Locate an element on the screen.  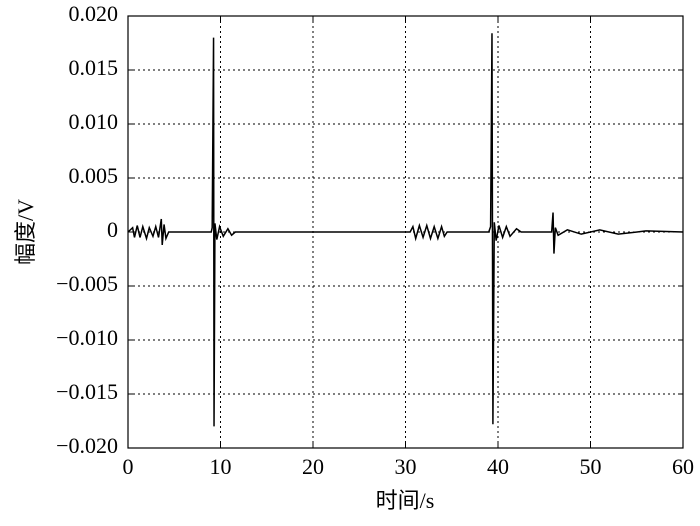
y-tick-label: 0.020 is located at coordinates (94, 13).